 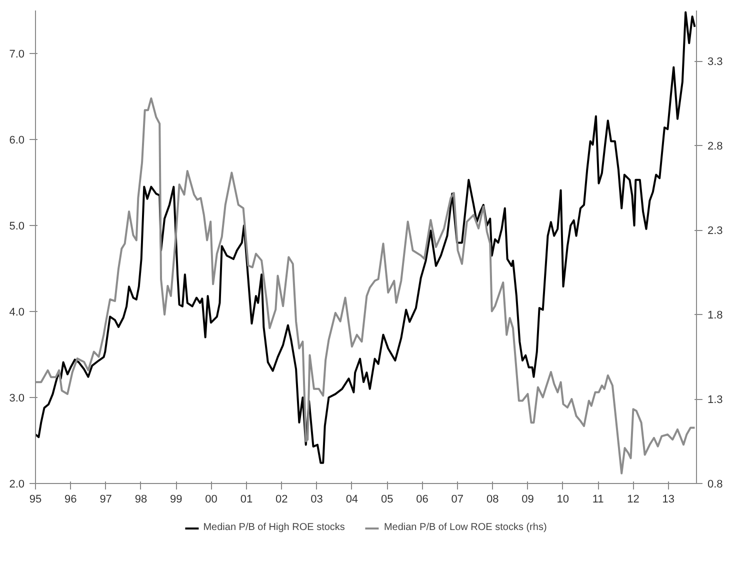 What do you see at coordinates (17, 398) in the screenshot?
I see `y-tick-label: 3.0` at bounding box center [17, 398].